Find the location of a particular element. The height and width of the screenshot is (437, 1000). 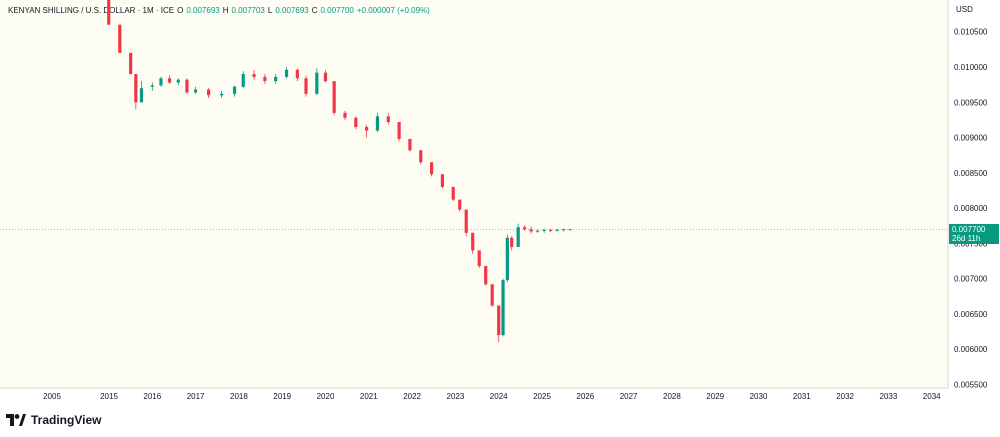

time-tick-label: 2020 is located at coordinates (326, 396).